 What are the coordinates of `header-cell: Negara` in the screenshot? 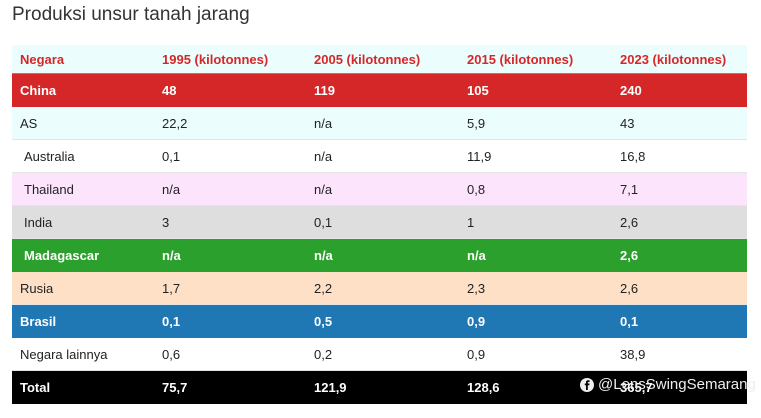 It's located at (42, 59).